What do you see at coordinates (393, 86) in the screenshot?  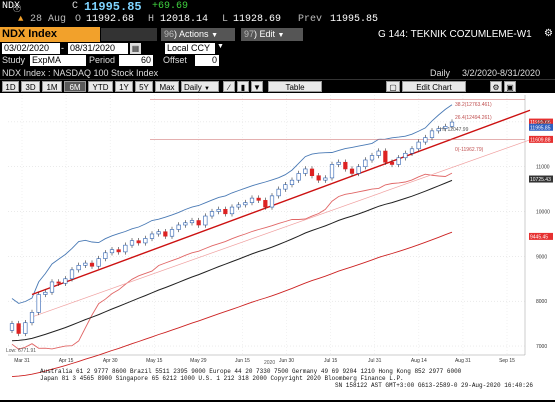 I see `zoom-icon: ▢` at bounding box center [393, 86].